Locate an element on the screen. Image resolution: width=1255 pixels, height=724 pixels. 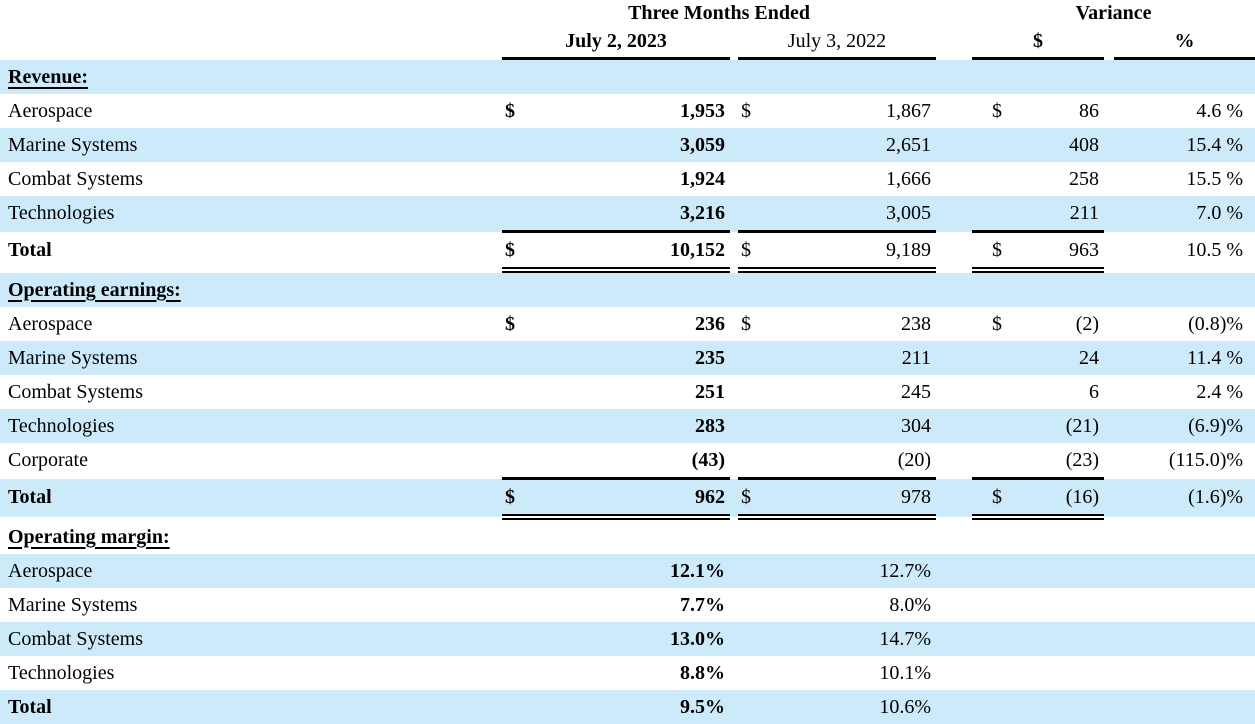
value-variance-pct: (0.8)% is located at coordinates (1216, 323).